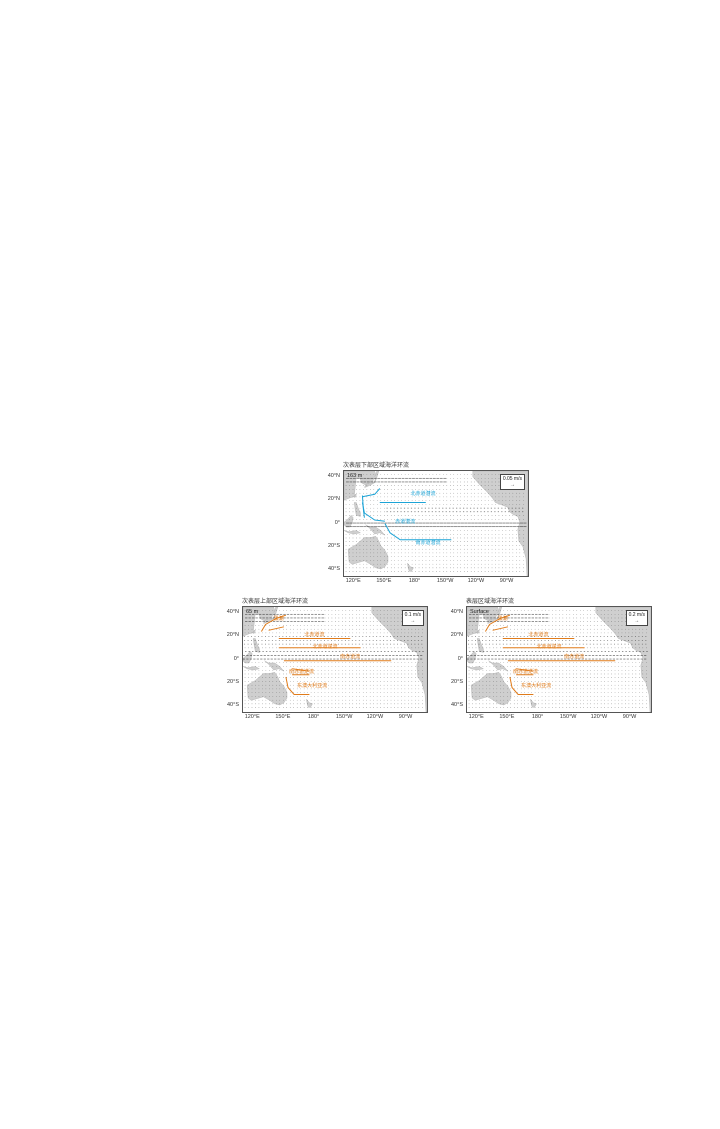  Describe the element at coordinates (333, 499) in the screenshot. I see `lat-tick-label: 20°N` at that location.